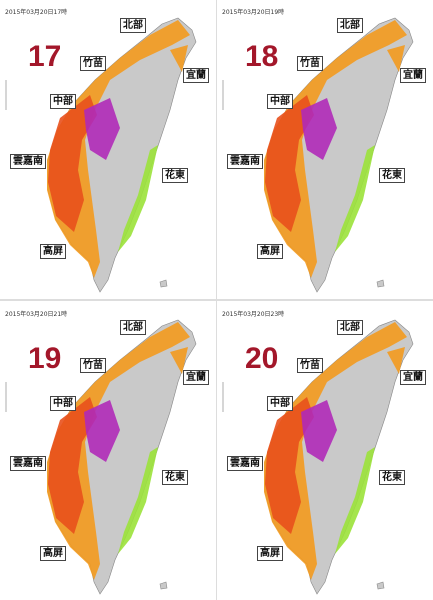  What do you see at coordinates (45, 358) in the screenshot?
I see `hour-number: 19` at bounding box center [45, 358].